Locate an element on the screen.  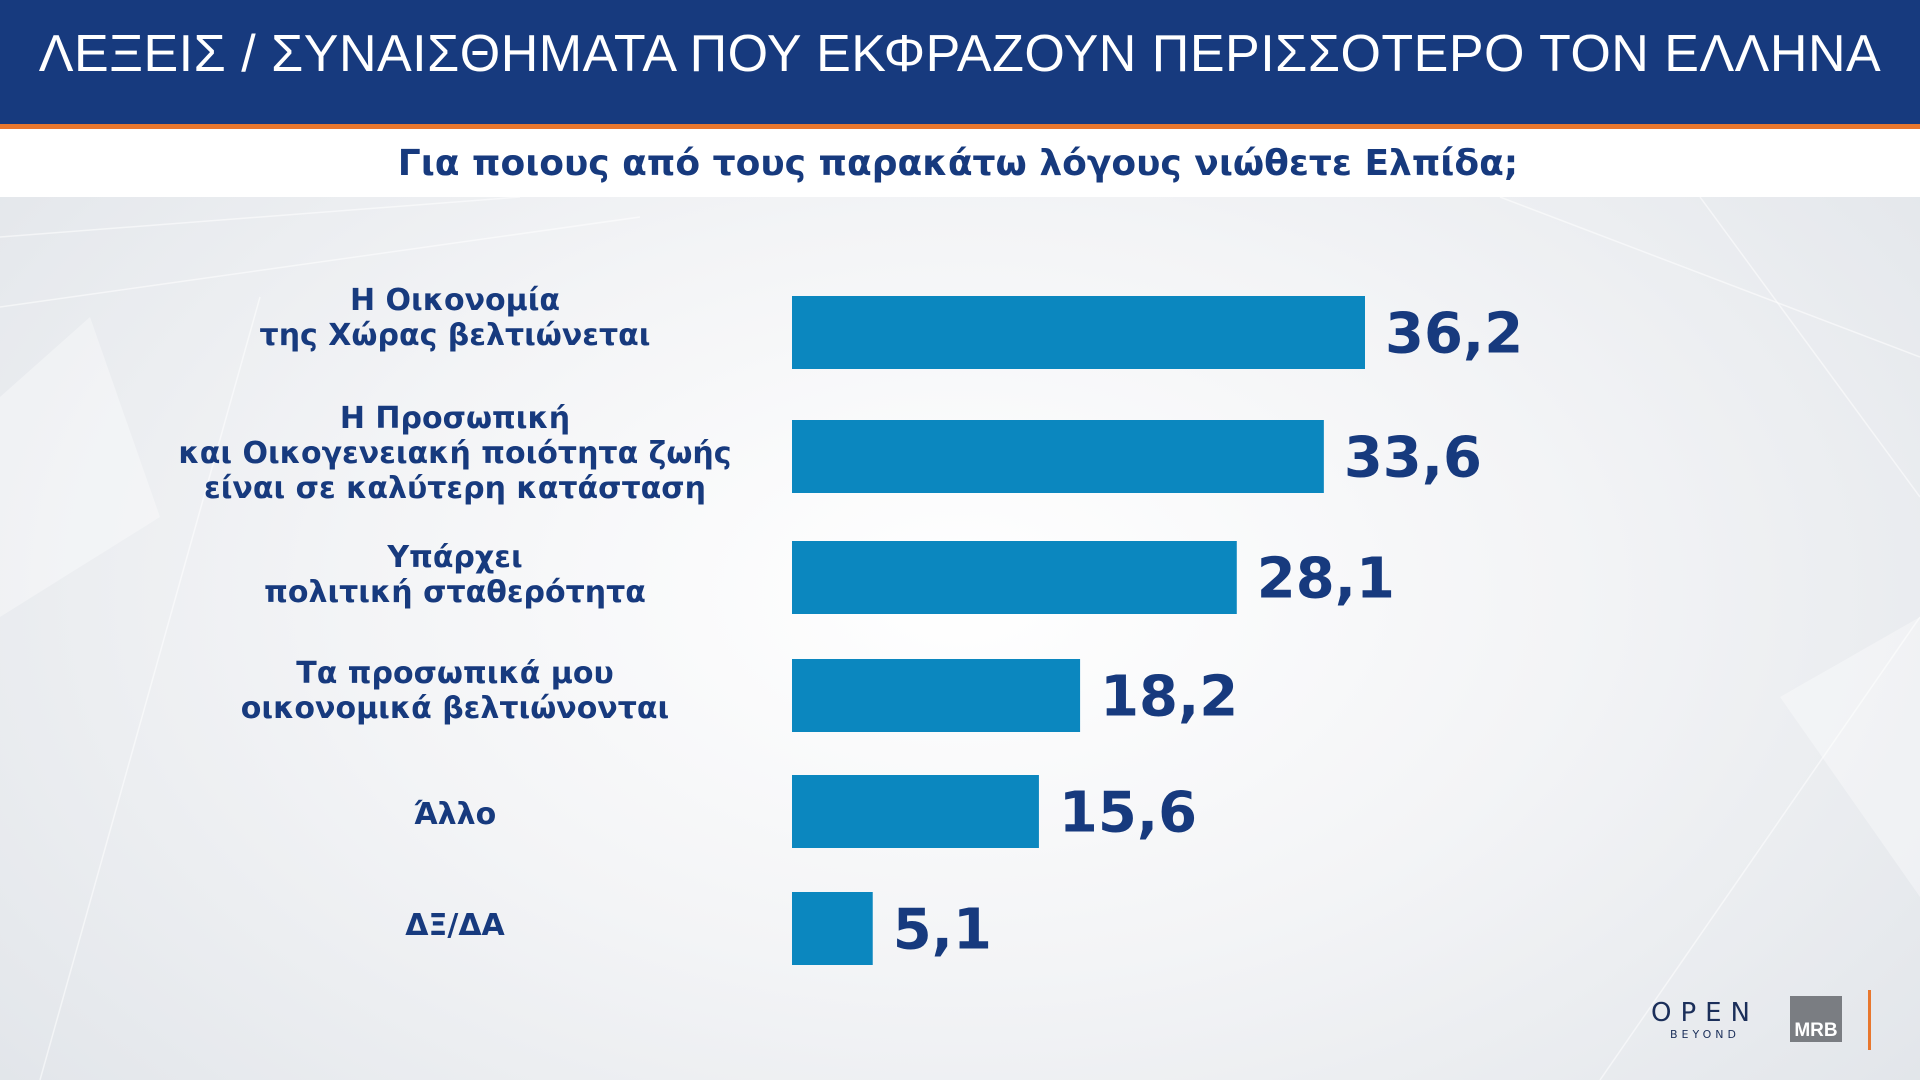
bar-value-5: 15,6 is located at coordinates (1128, 813).